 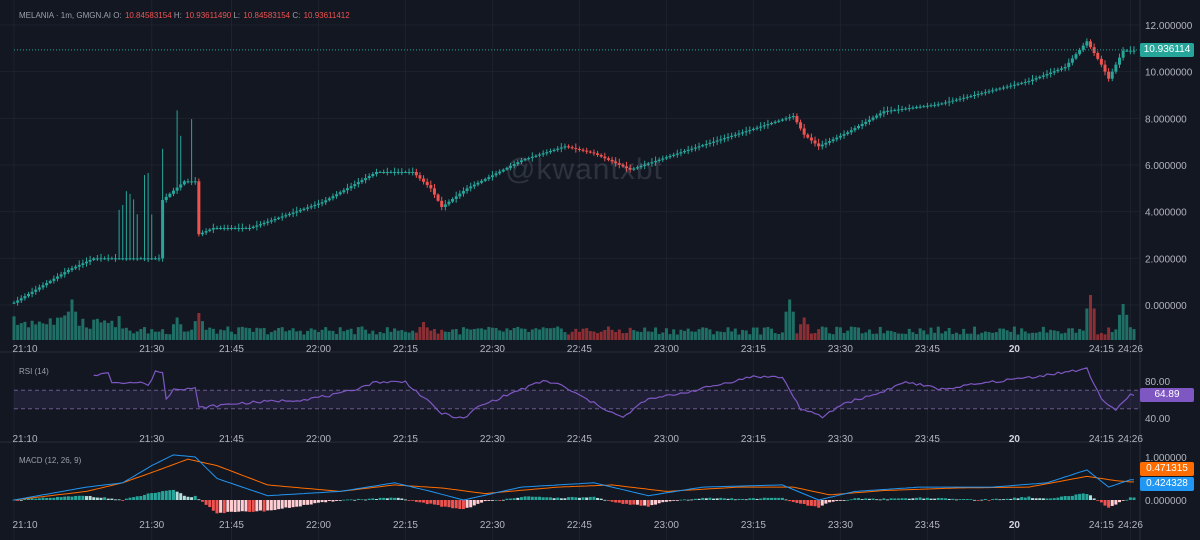 What do you see at coordinates (34, 371) in the screenshot?
I see `rsi-panel-label: RSI (14)` at bounding box center [34, 371].